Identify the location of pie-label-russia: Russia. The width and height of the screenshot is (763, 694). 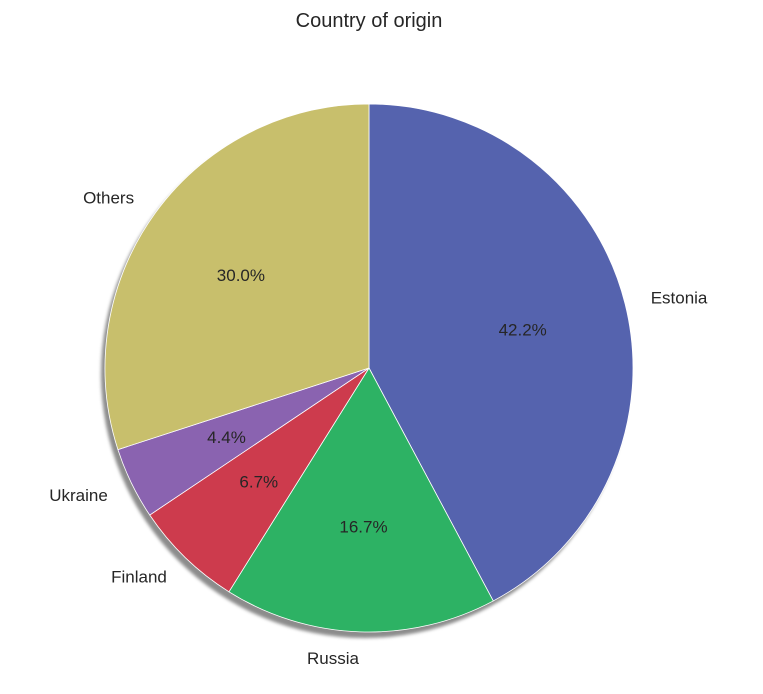
(333, 658).